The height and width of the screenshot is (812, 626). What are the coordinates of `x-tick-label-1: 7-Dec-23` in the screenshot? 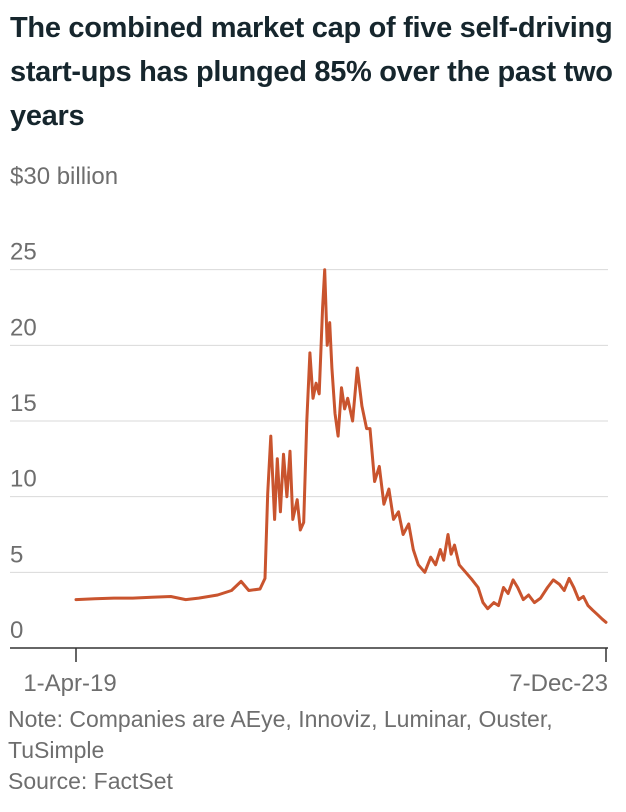 It's located at (558, 683).